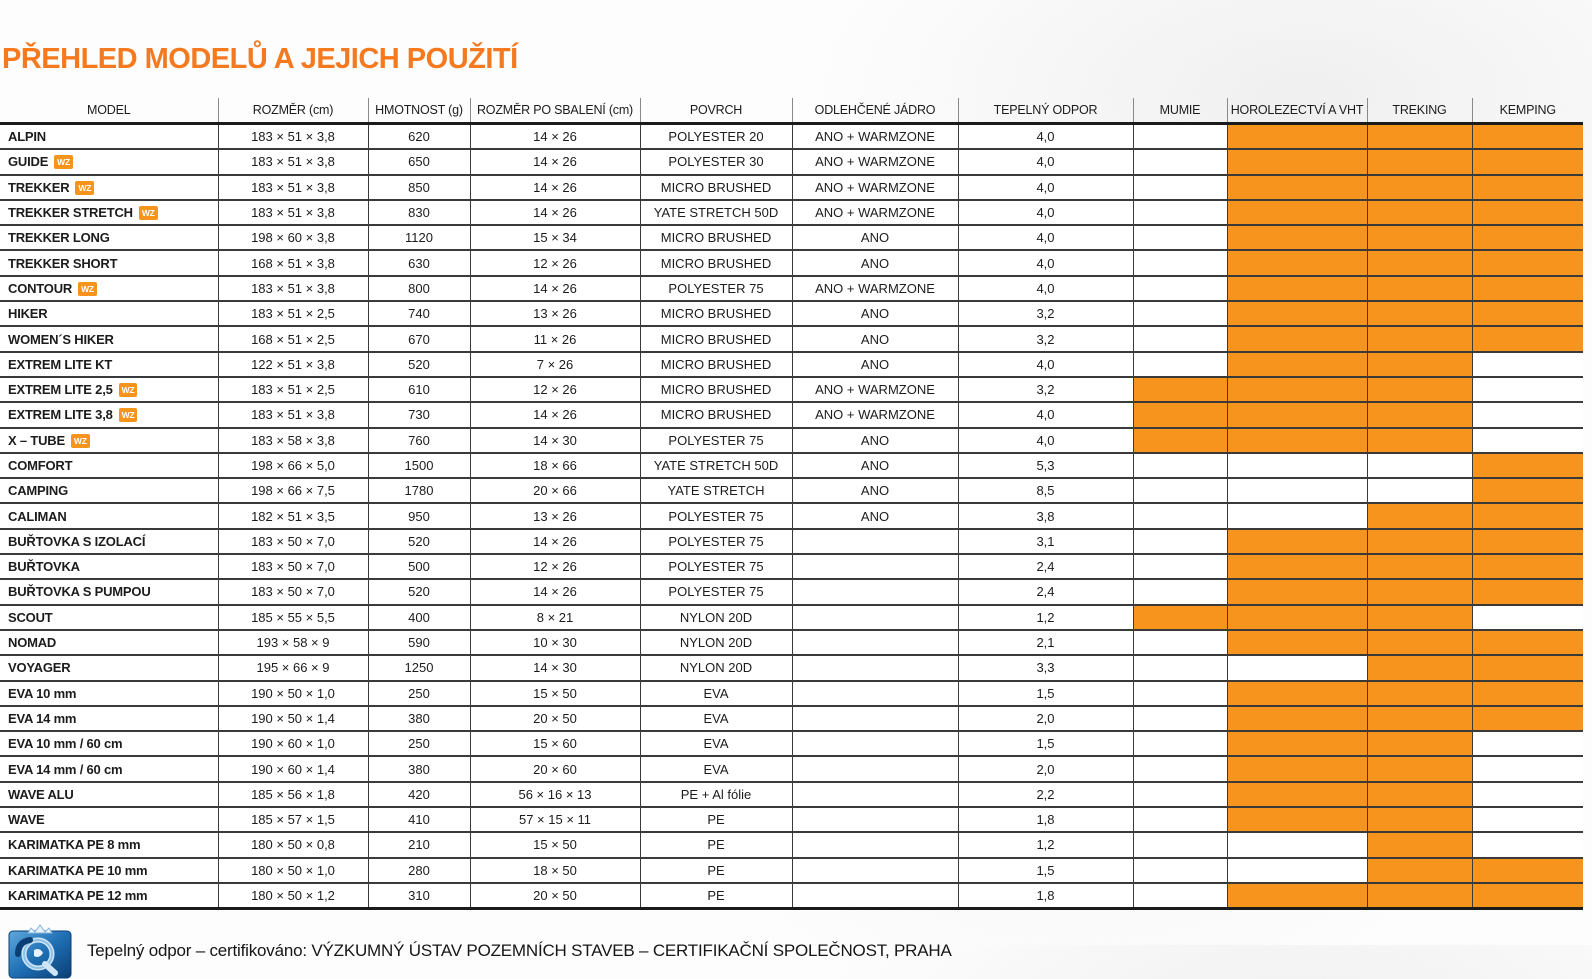 This screenshot has height=979, width=1592. Describe the element at coordinates (63, 263) in the screenshot. I see `model-name: TREKKER SHORT` at that location.